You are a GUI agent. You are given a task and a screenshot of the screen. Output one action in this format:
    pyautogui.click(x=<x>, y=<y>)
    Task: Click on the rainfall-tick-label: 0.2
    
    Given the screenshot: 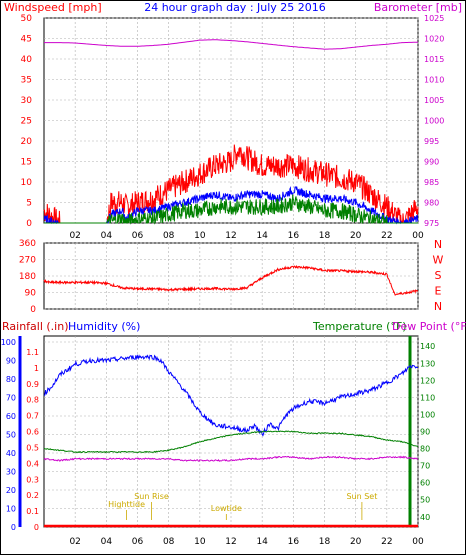 What is the action you would take?
    pyautogui.click(x=32, y=495)
    